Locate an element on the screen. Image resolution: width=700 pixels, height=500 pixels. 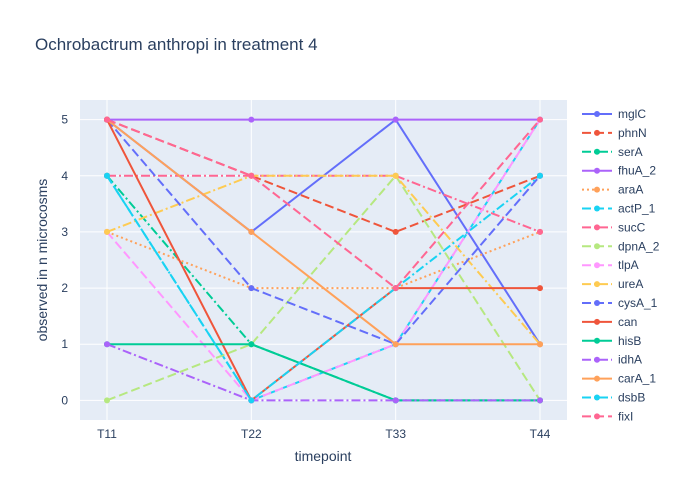
legend-label: mglC is located at coordinates (632, 114).